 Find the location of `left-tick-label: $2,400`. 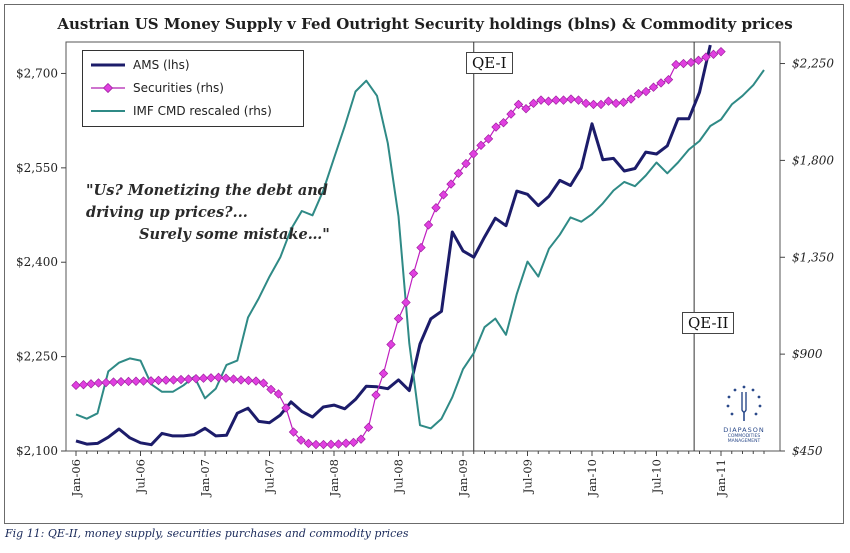

left-tick-label: $2,400 is located at coordinates (37, 262).